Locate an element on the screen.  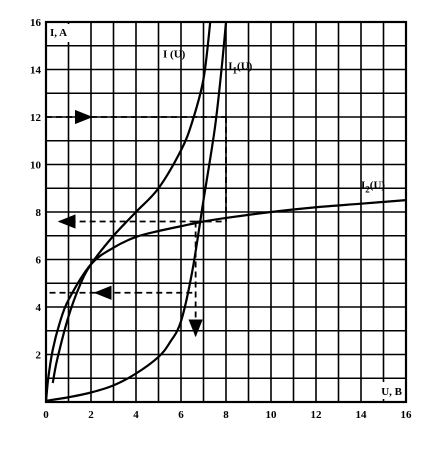
y-tick-label: 16 is located at coordinates (36, 23).